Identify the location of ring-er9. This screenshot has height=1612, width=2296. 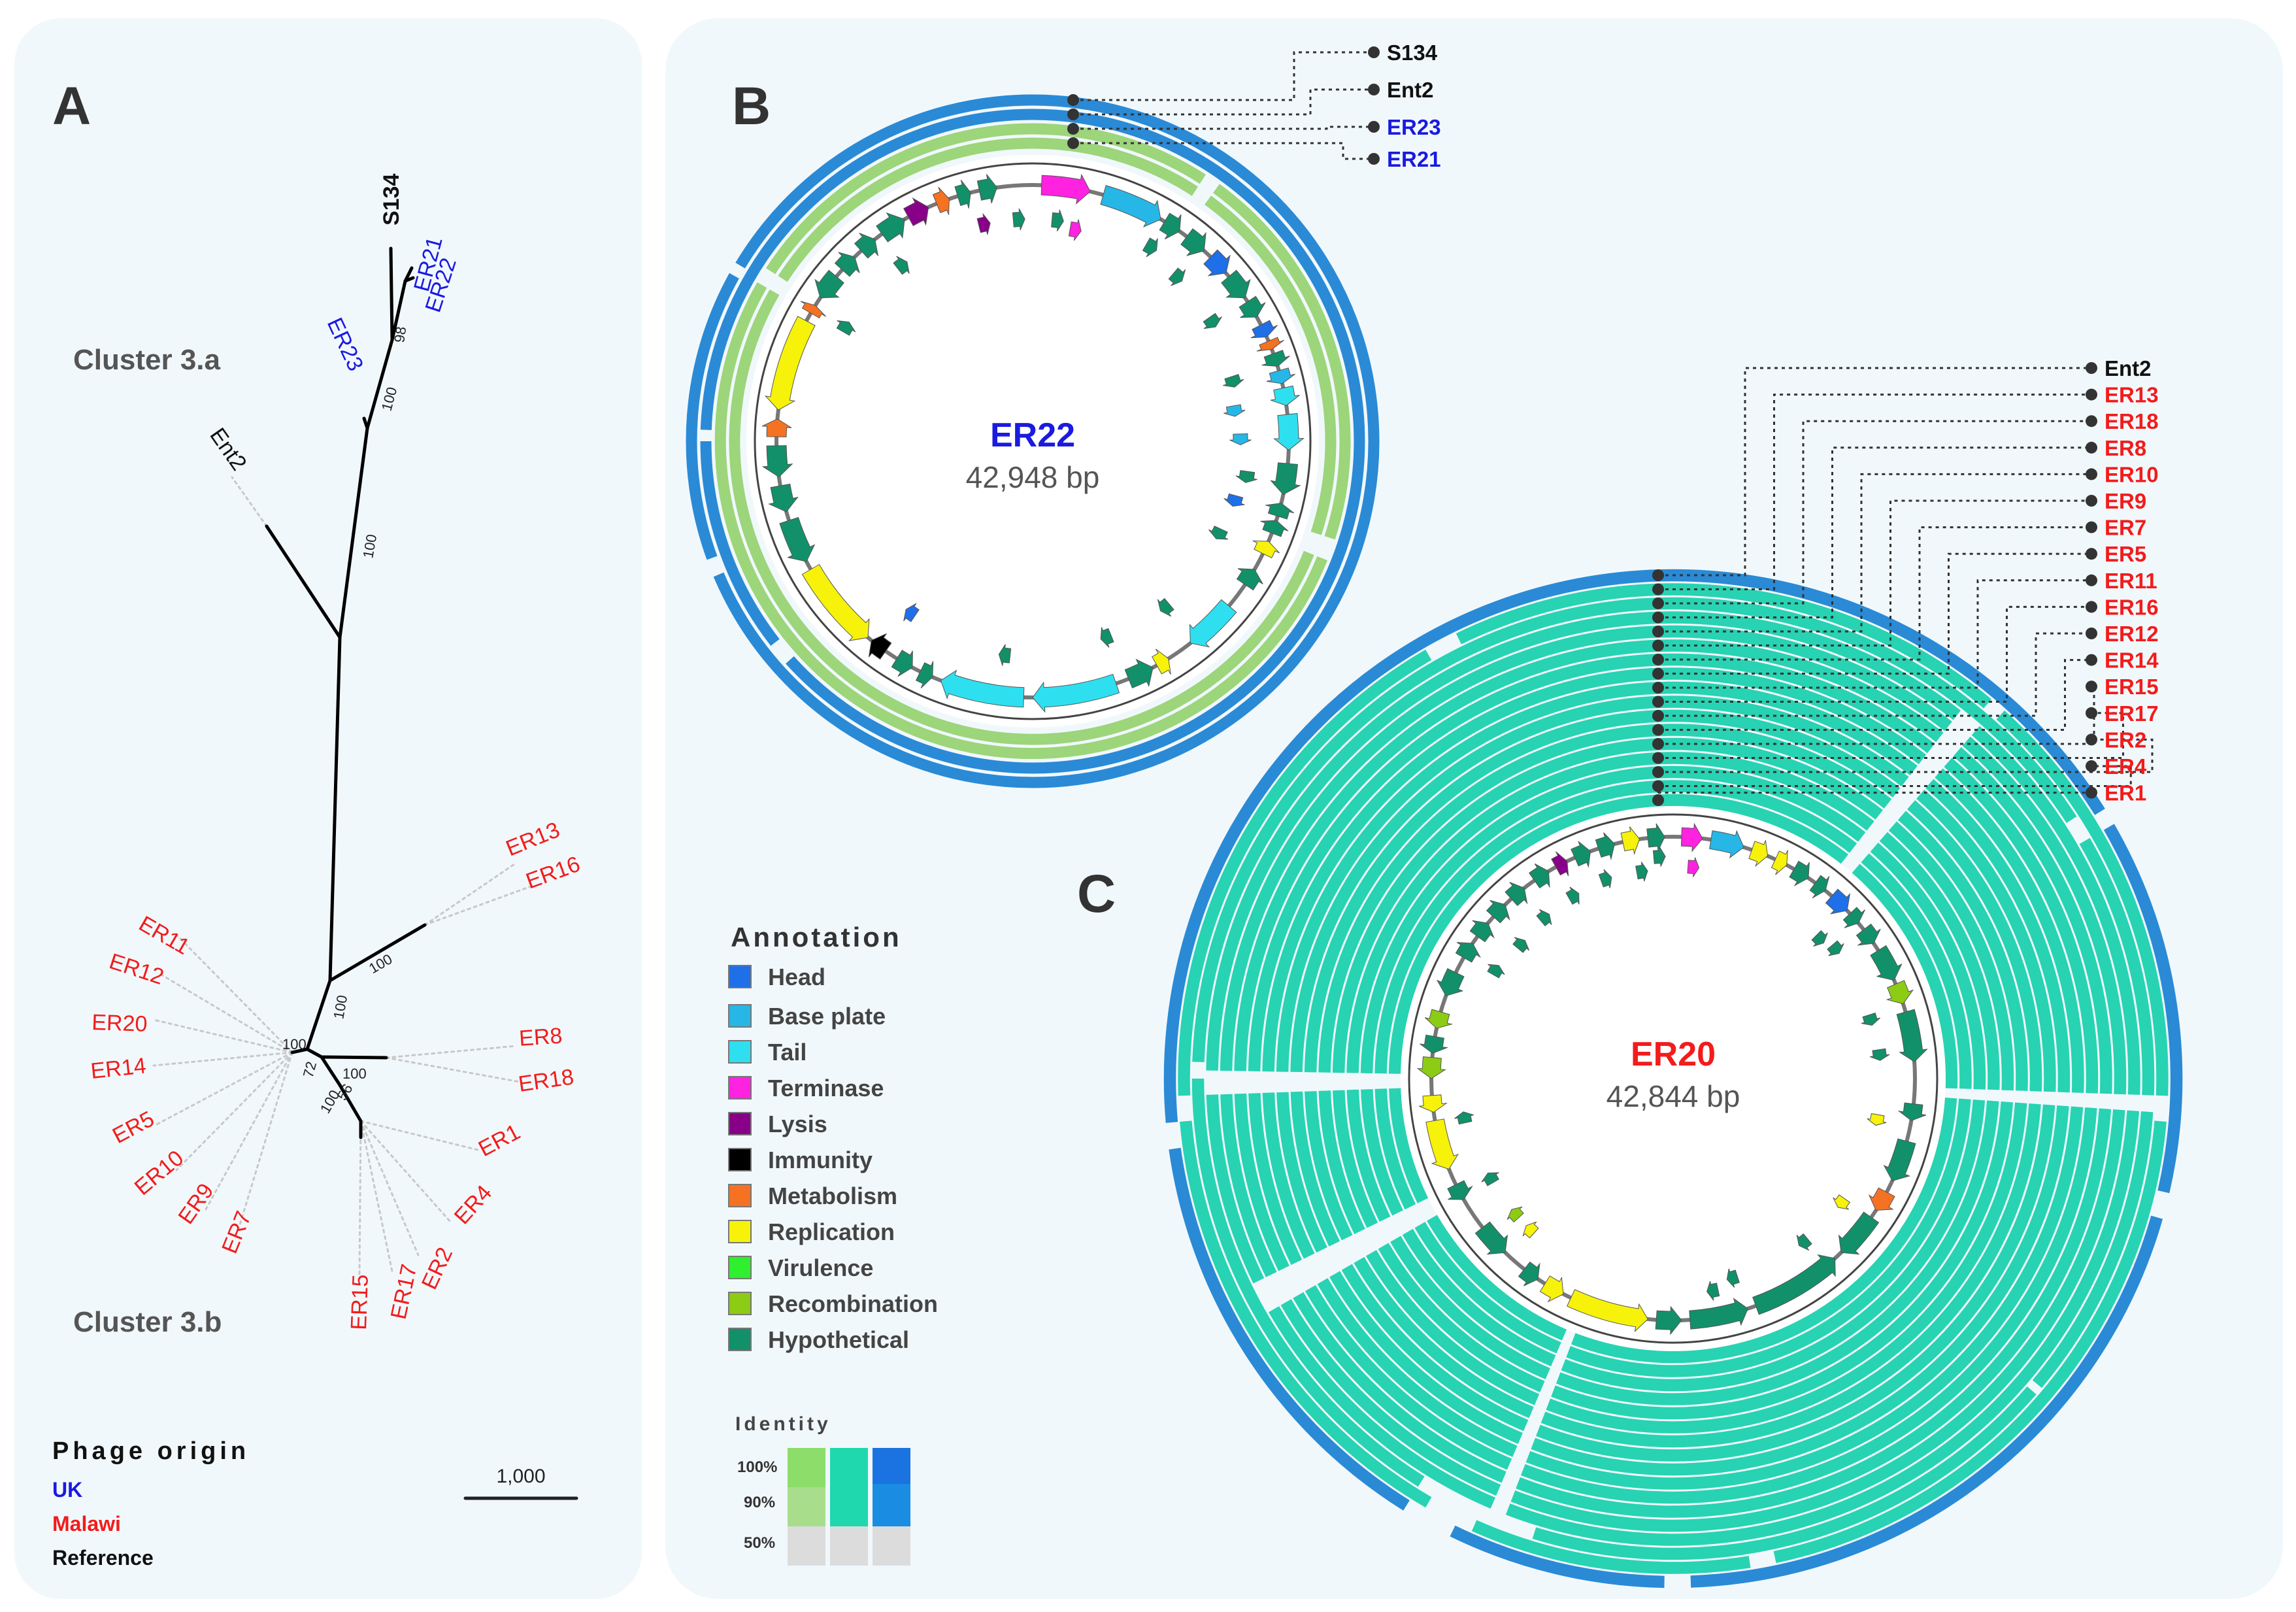
(1261, 1182).